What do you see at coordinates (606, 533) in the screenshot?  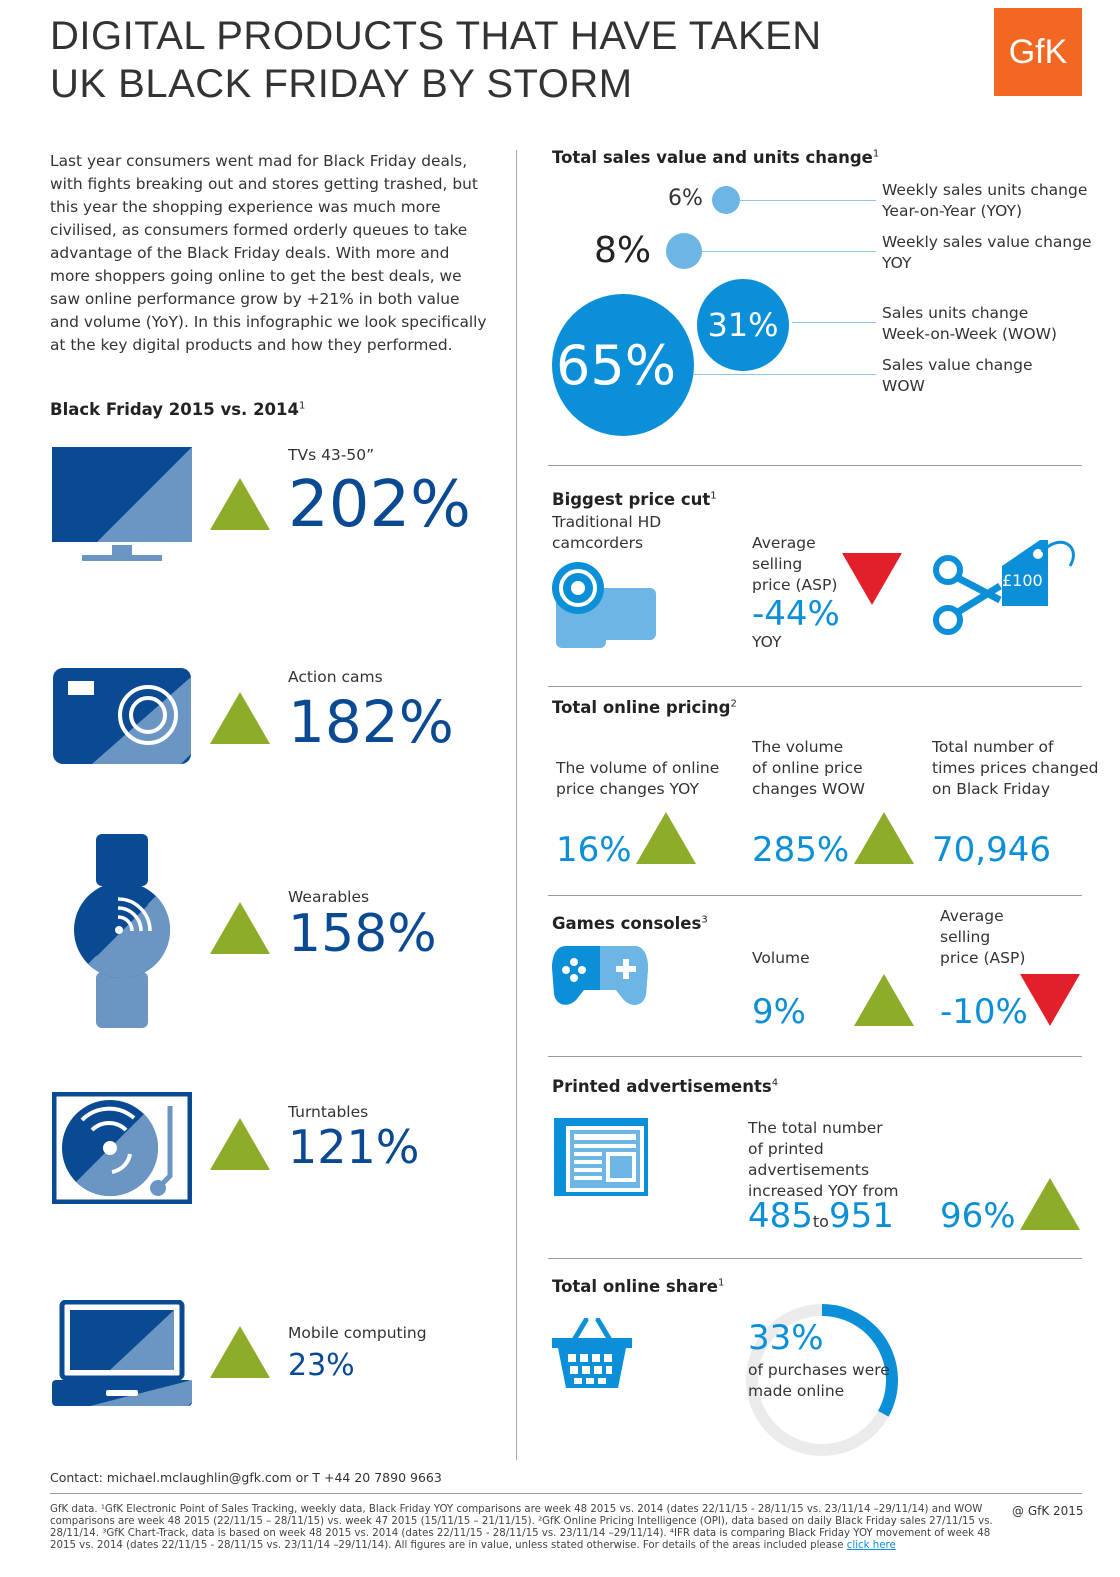 I see `price-cut-product: Traditional HD camcorders` at bounding box center [606, 533].